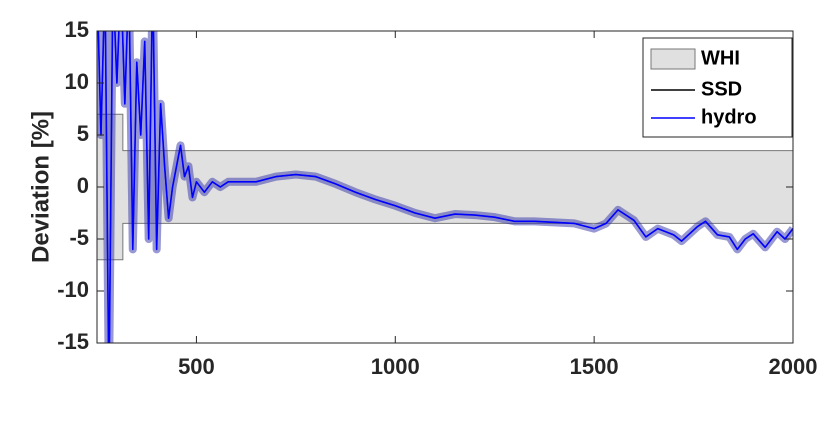 Image resolution: width=830 pixels, height=421 pixels. Describe the element at coordinates (79, 237) in the screenshot. I see `y-tick-label: -5` at that location.